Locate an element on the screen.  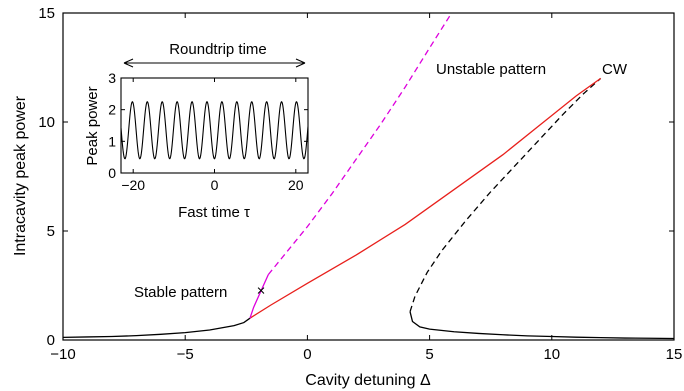
y-tick-label: 10 is located at coordinates (46, 122).